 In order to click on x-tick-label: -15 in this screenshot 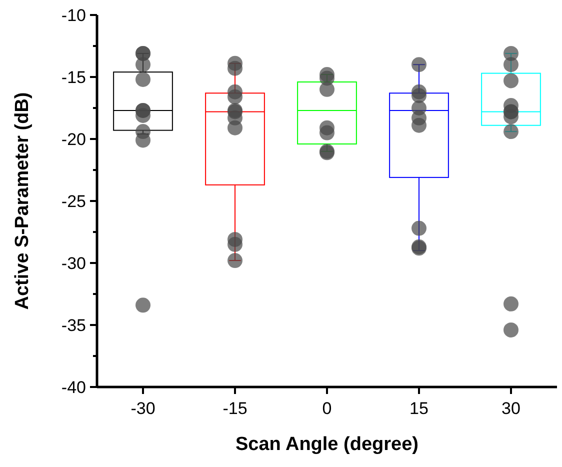, I will do `click(235, 408)`.